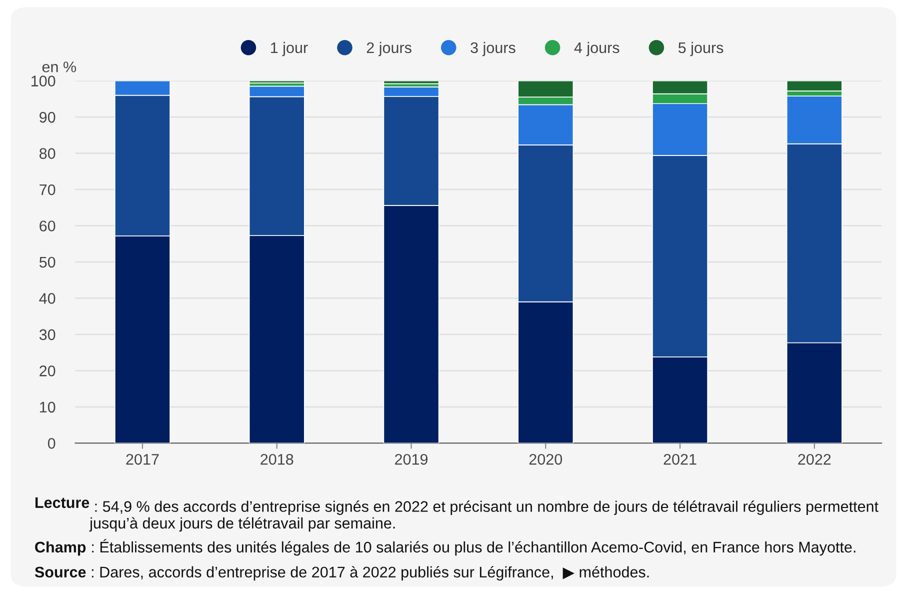 Image resolution: width=907 pixels, height=594 pixels. I want to click on y-axis-title: en %, so click(59, 67).